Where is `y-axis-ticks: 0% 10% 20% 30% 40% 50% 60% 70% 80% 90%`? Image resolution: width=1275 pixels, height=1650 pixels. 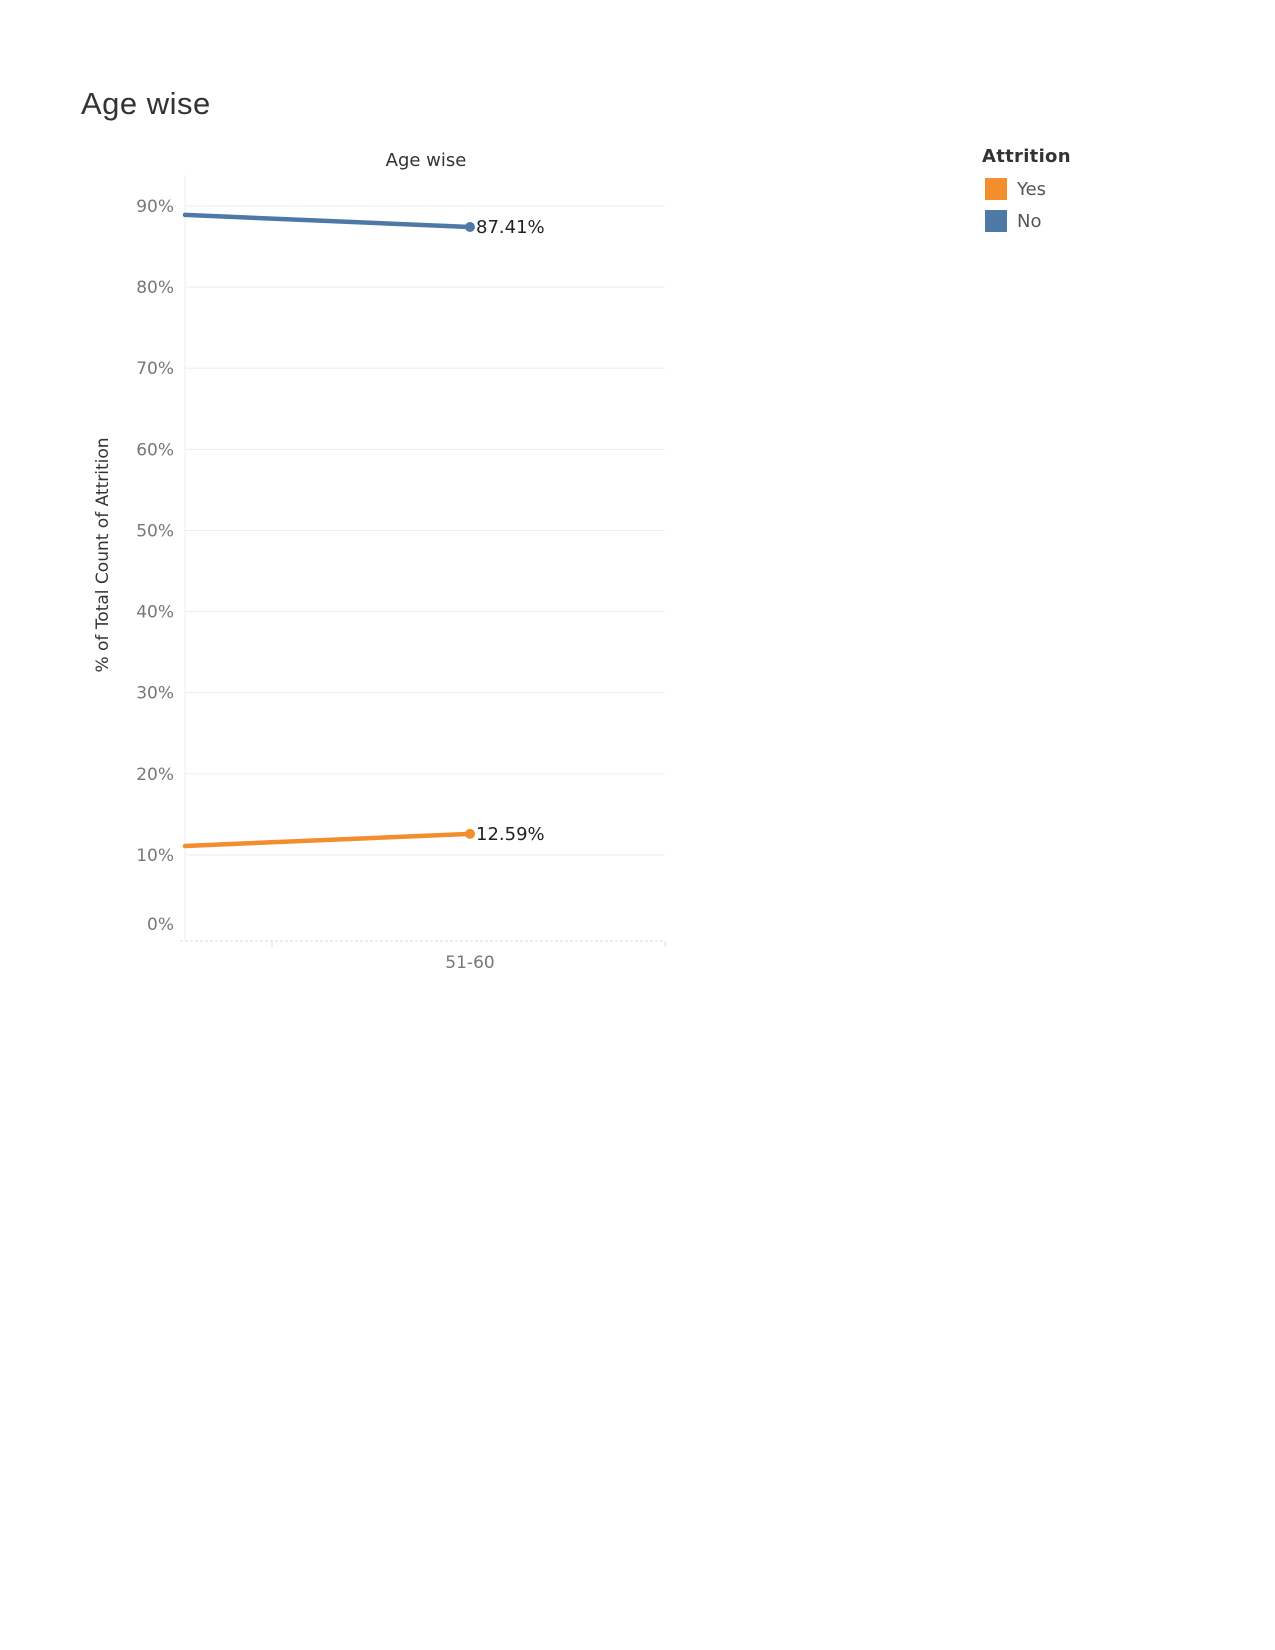
y-axis-ticks: 0% 10% 20% 30% 40% 50% 60% 70% 80% 90% is located at coordinates (155, 566).